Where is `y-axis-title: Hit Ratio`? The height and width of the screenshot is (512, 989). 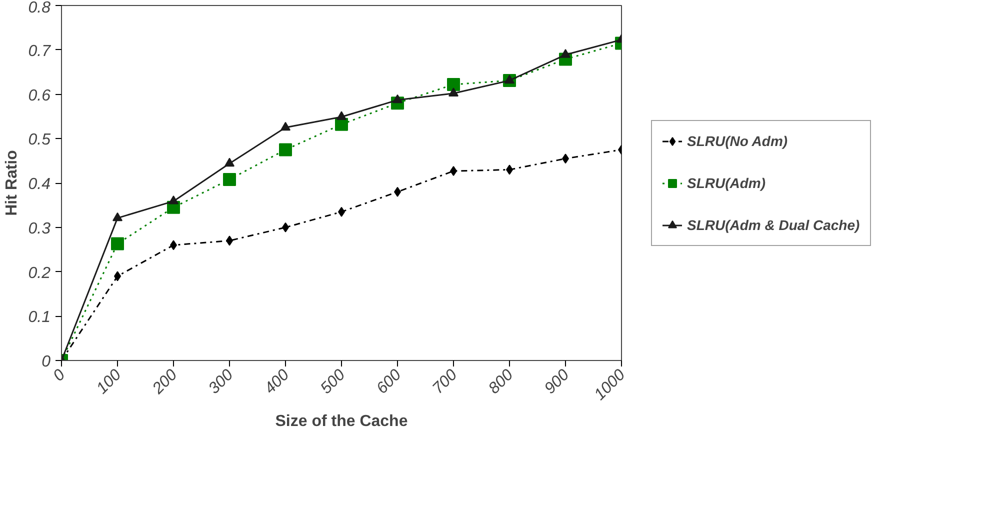 y-axis-title: Hit Ratio is located at coordinates (11, 183).